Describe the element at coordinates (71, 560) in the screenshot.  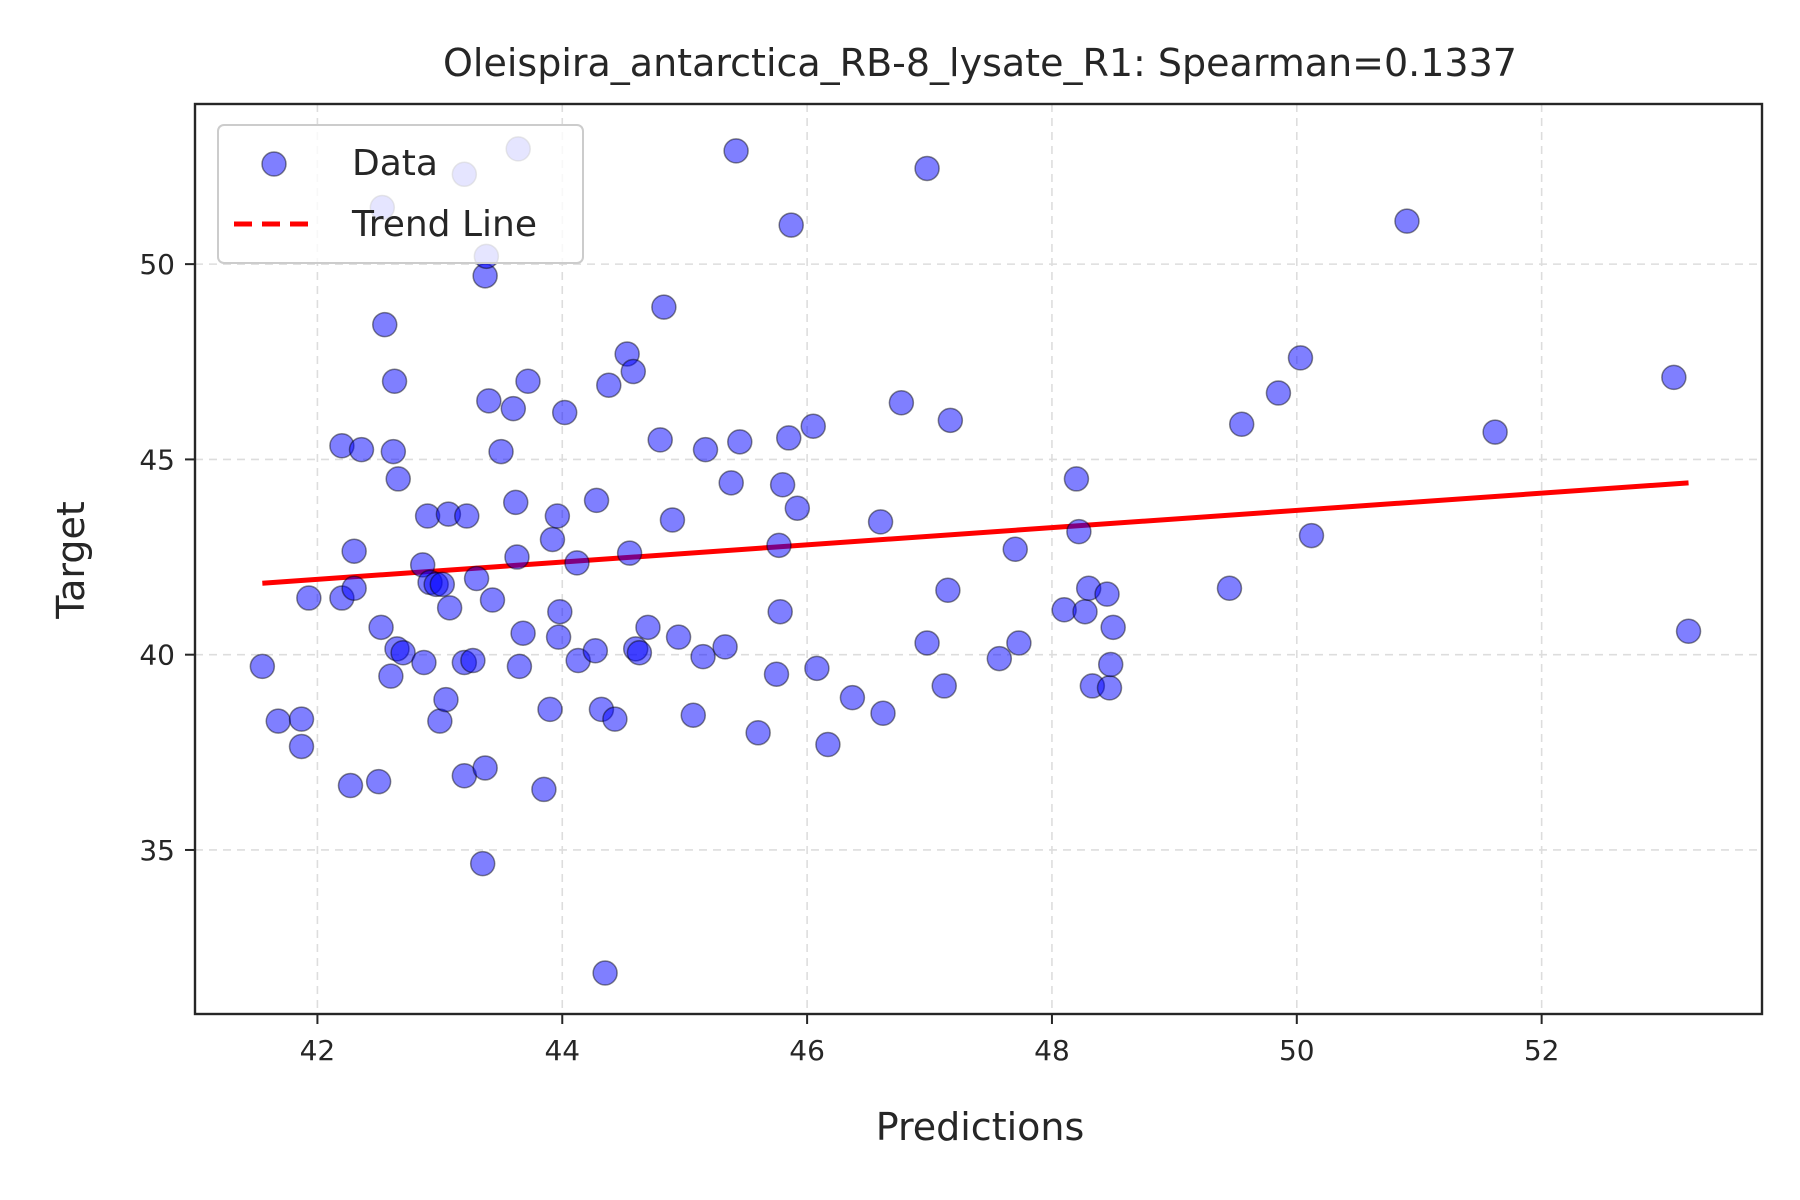
I see `y-axis-label: Target` at that location.